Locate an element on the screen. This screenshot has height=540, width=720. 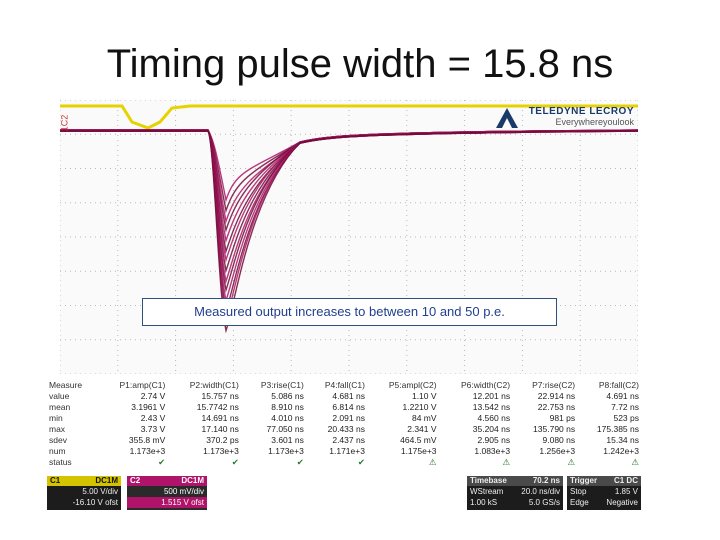
measure-header: P1:amp(C1) is located at coordinates (142, 385).